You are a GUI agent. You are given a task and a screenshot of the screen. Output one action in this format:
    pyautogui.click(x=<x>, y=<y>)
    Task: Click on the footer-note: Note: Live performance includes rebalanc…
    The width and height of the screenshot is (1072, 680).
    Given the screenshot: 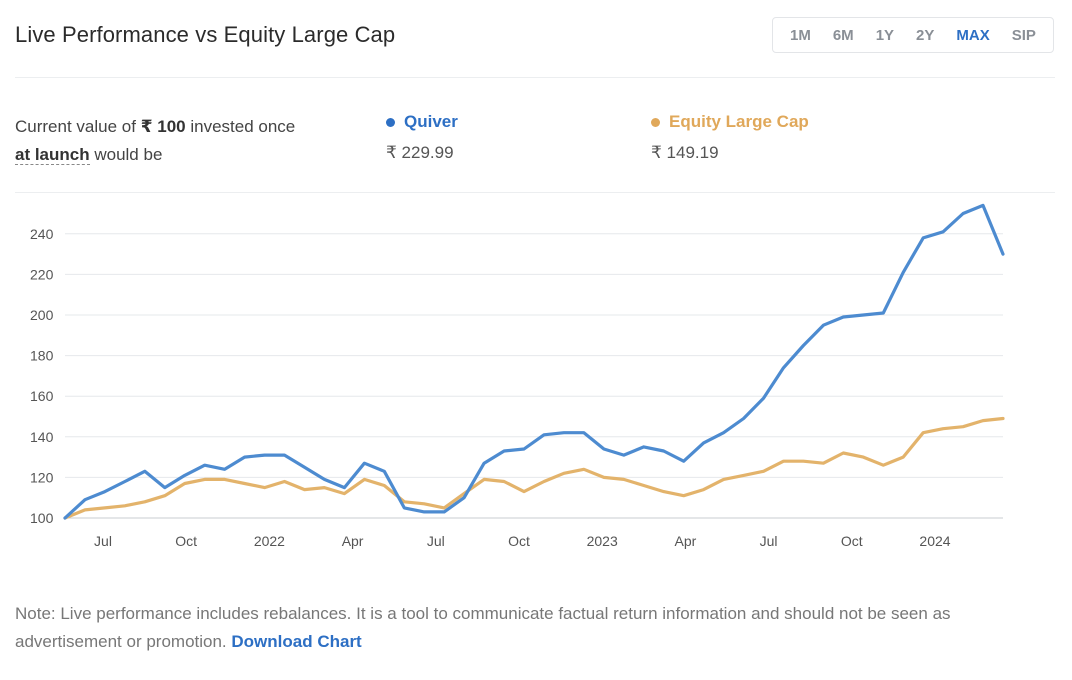 What is the action you would take?
    pyautogui.click(x=535, y=628)
    